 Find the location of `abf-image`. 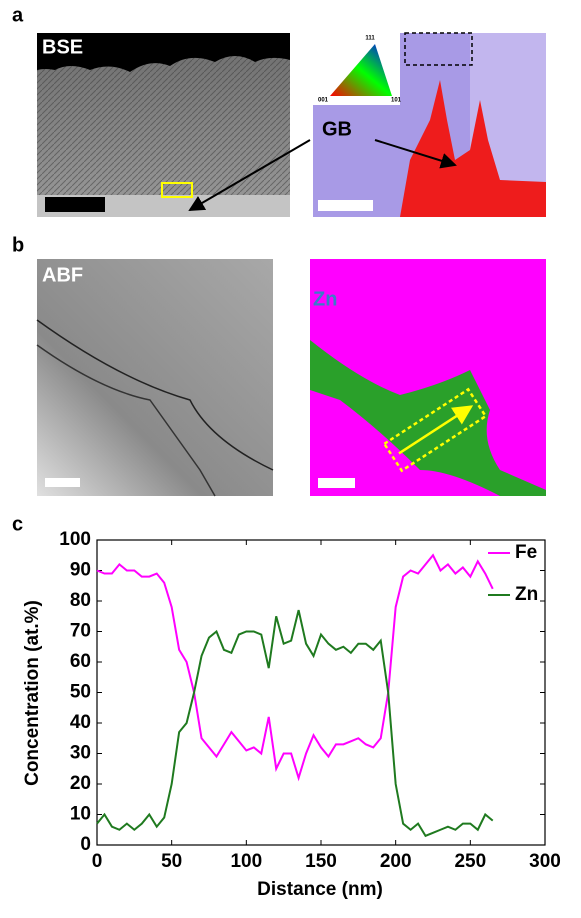

abf-image is located at coordinates (155, 378).